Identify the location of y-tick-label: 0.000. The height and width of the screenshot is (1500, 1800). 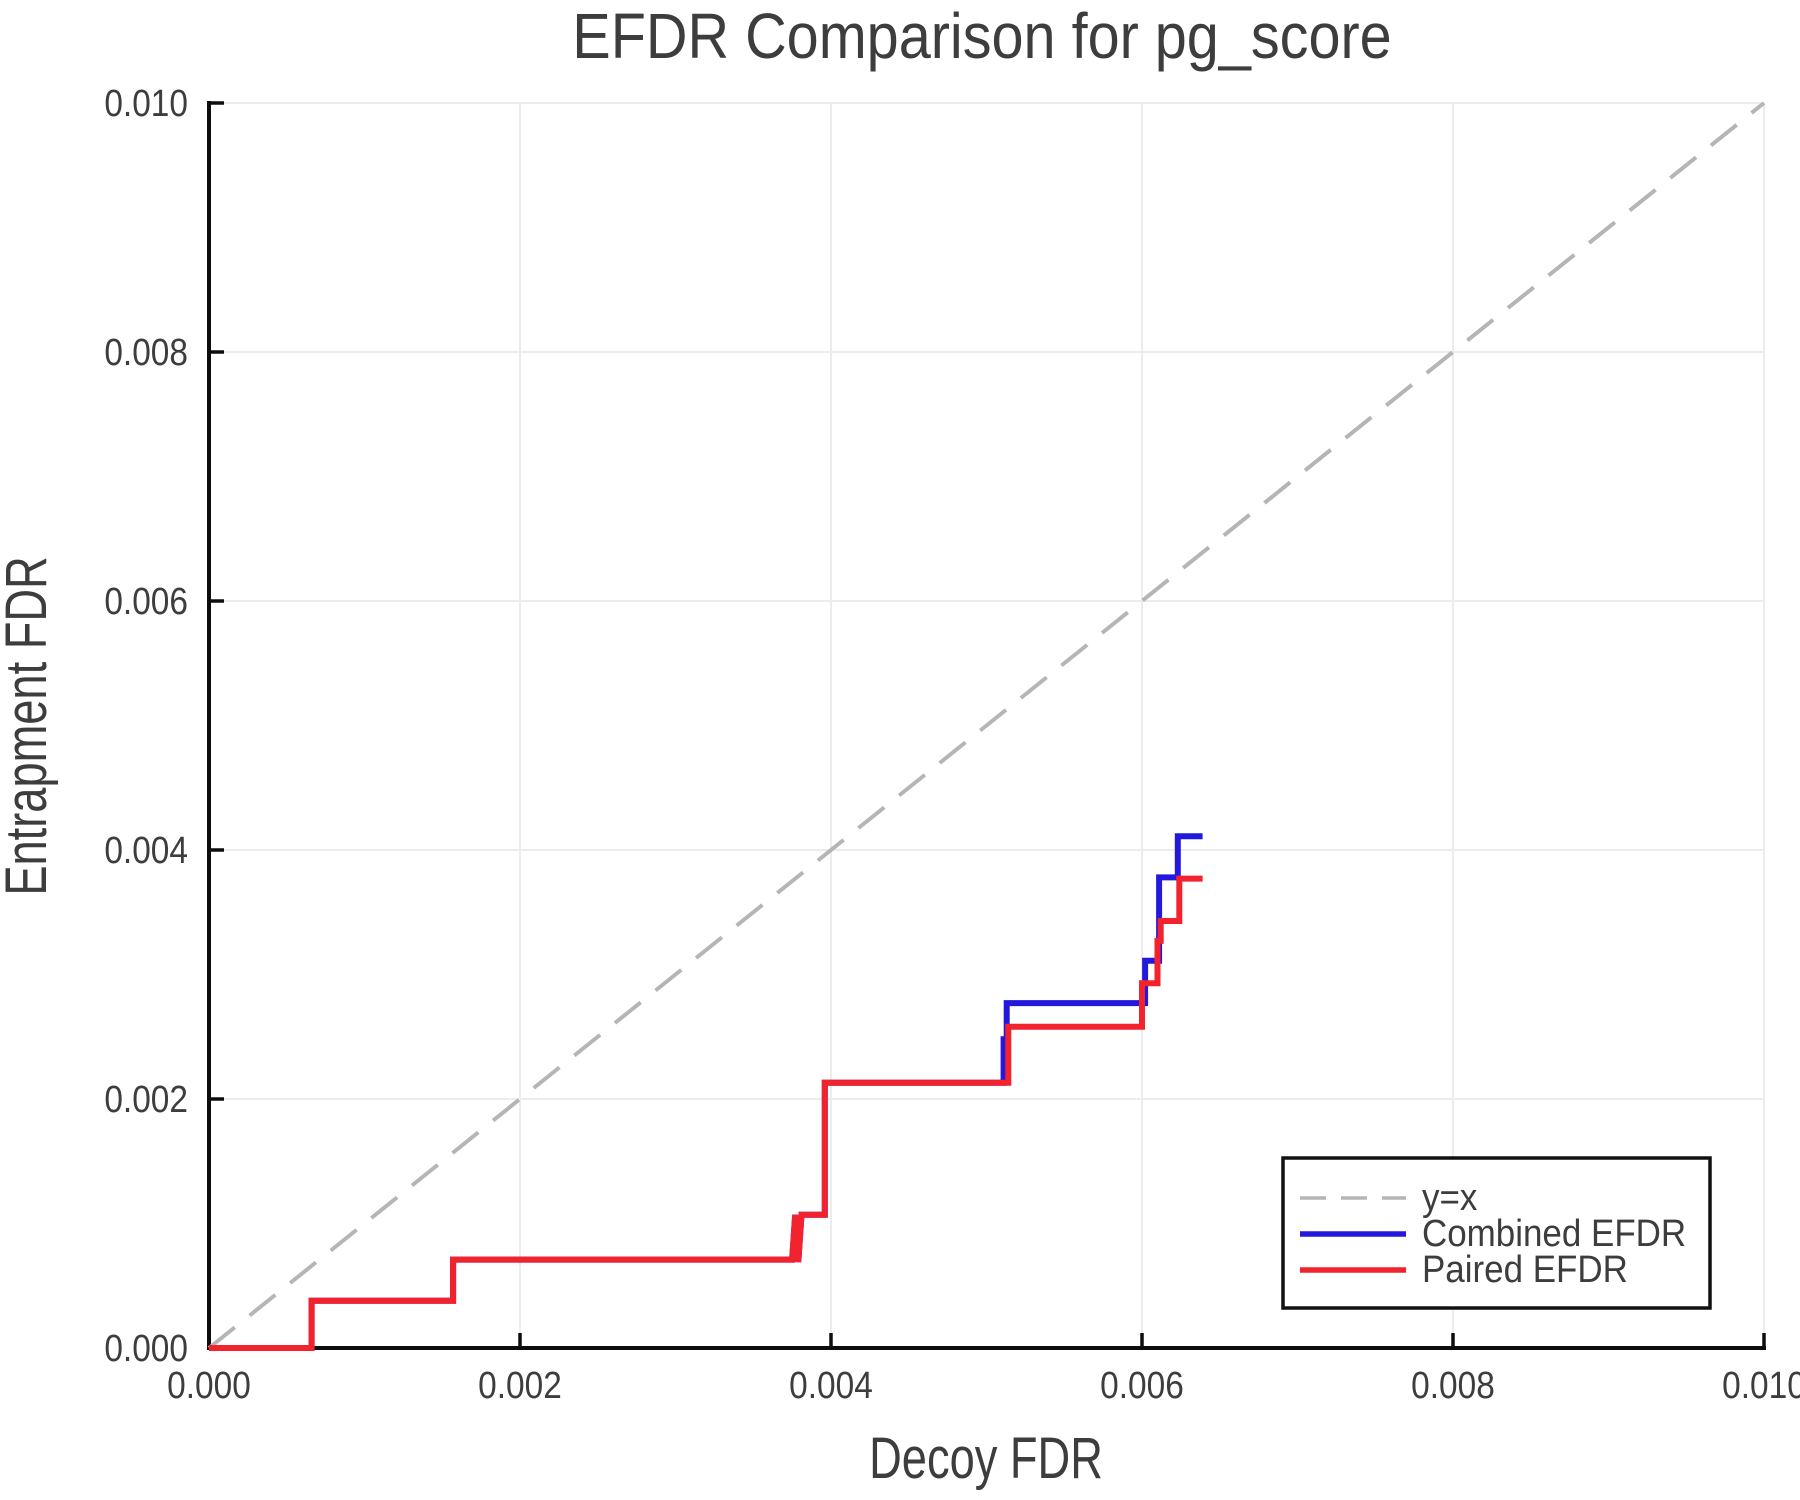
(146, 1348).